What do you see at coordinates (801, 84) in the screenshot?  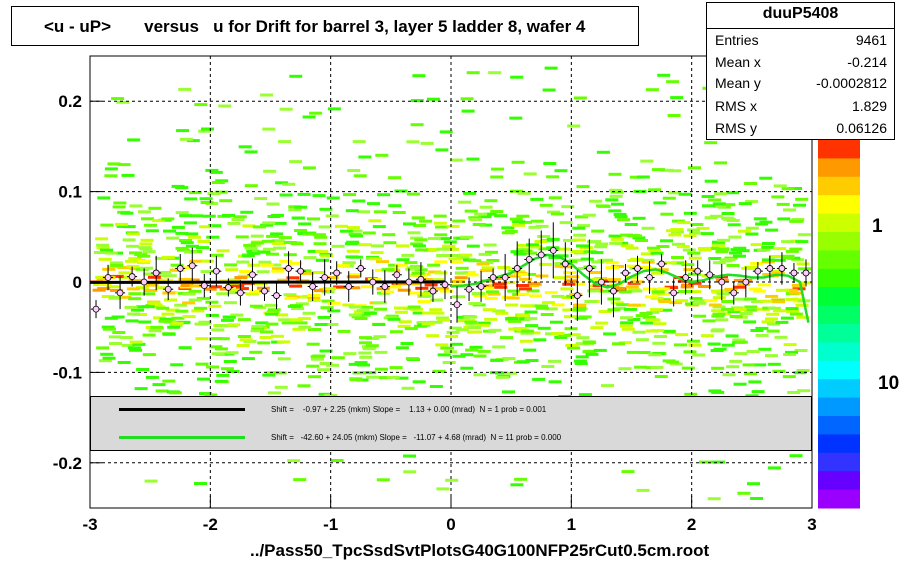 I see `stats-row-mean-y: Mean y -0.0002812` at bounding box center [801, 84].